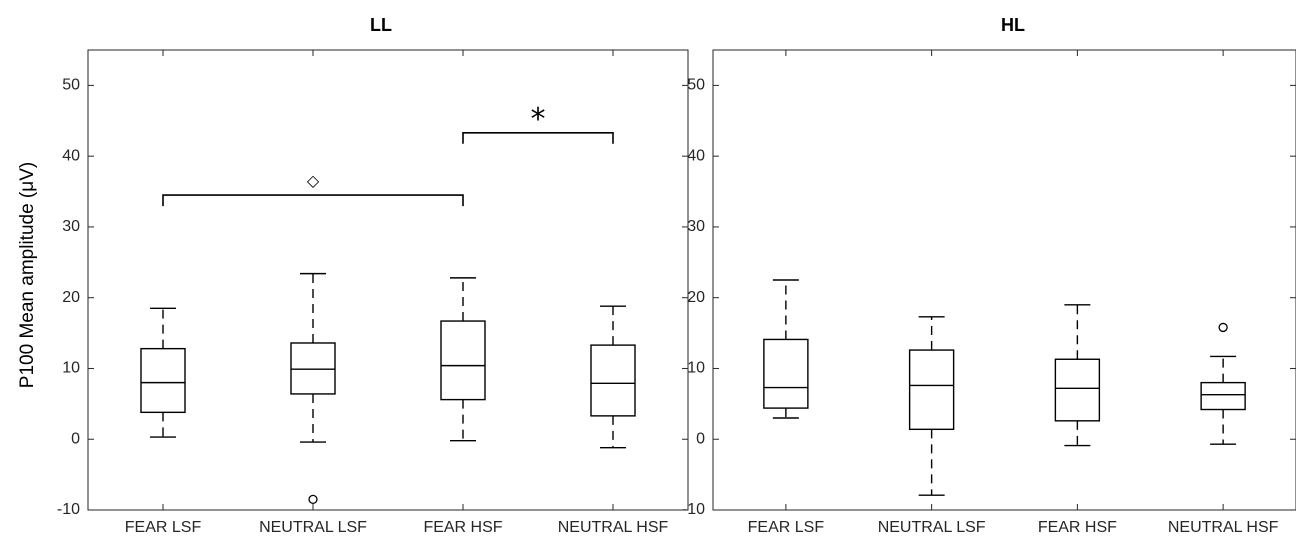  What do you see at coordinates (1013, 25) in the screenshot?
I see `panel-title: HL` at bounding box center [1013, 25].